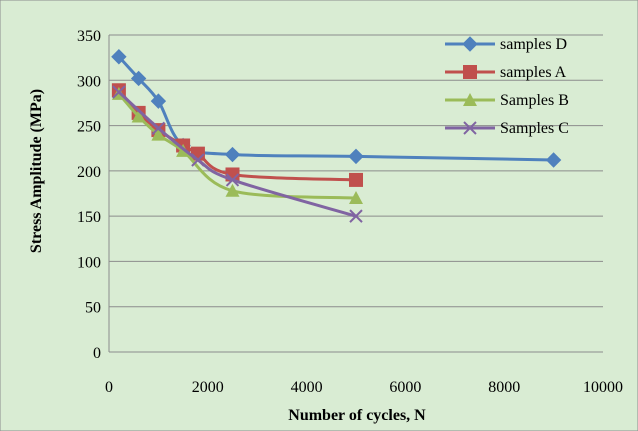 The image size is (638, 431). I want to click on legend-label-samples-d: samples D, so click(533, 44).